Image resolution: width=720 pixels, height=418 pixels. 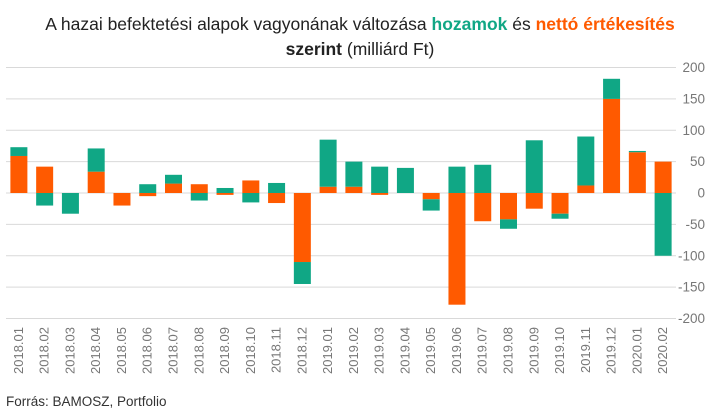 I want to click on x-tick-label: 2019.08, so click(x=508, y=350).